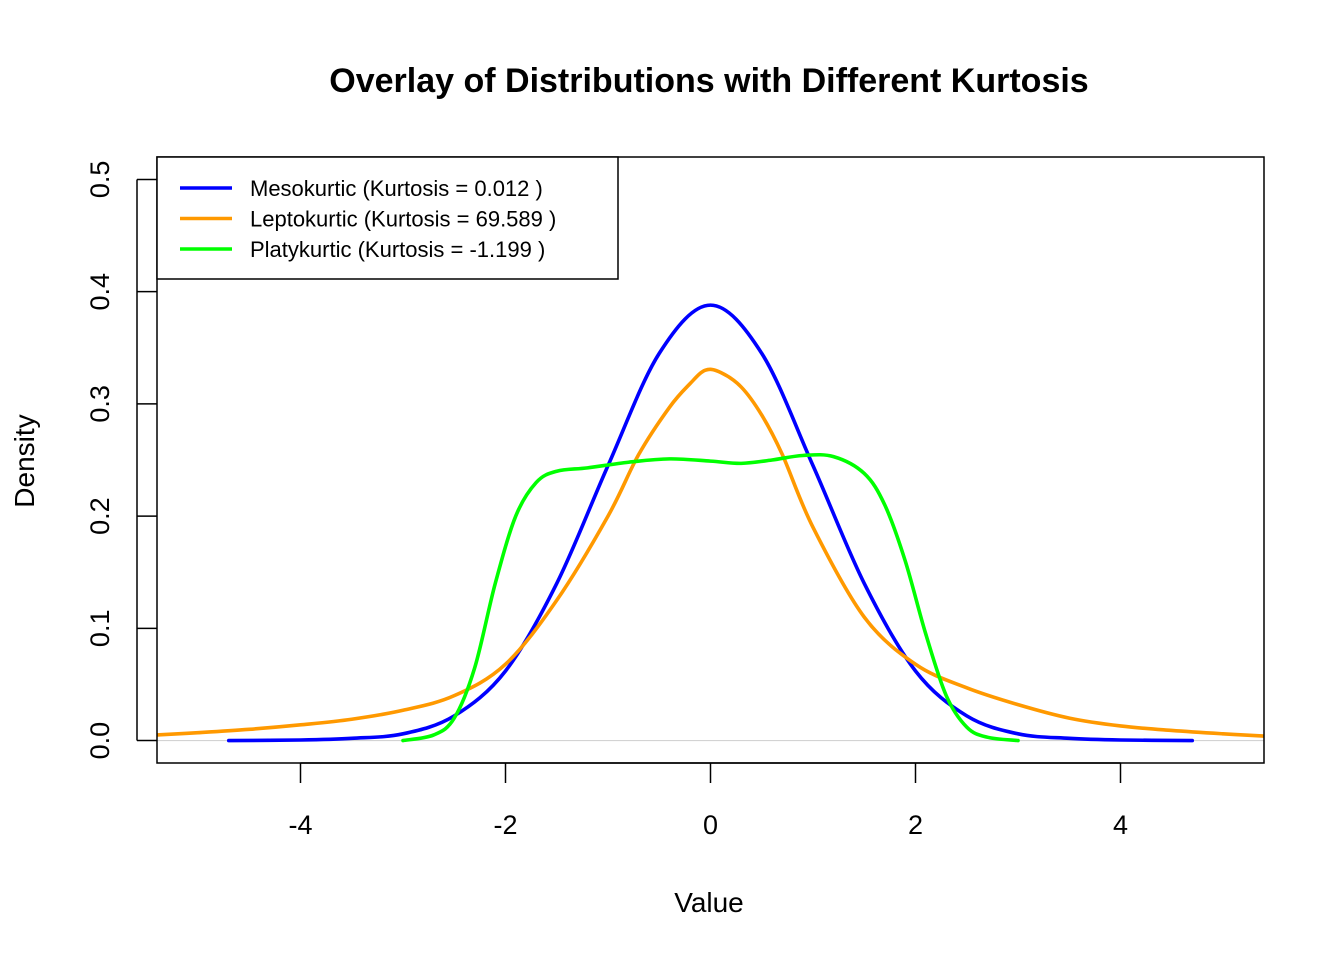 The height and width of the screenshot is (960, 1344). I want to click on legend-box, so click(387, 218).